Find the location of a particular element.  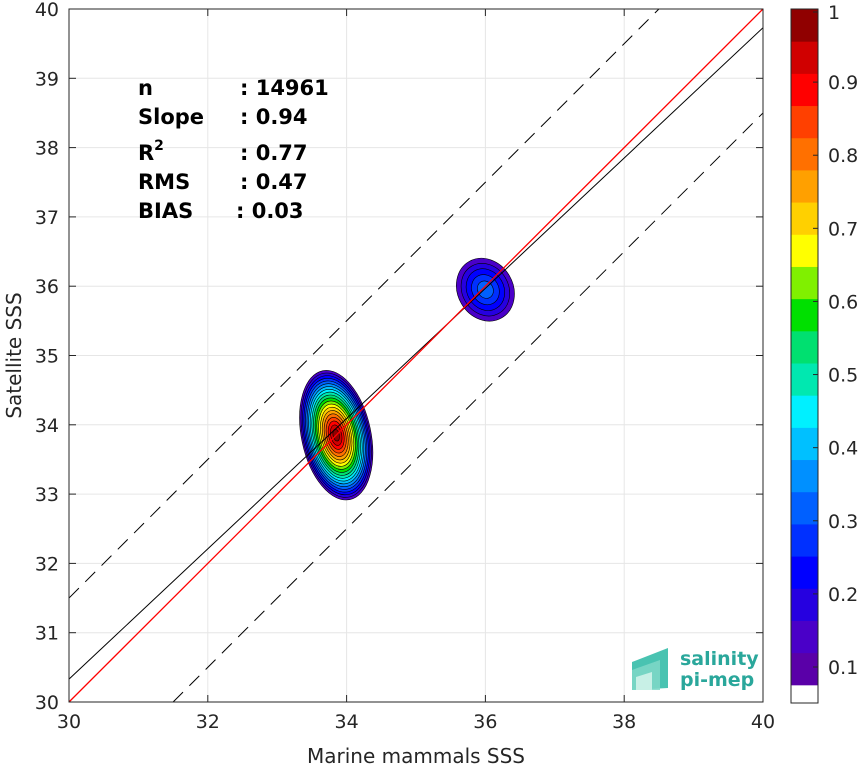

x-tick-label: 30 is located at coordinates (69, 722).